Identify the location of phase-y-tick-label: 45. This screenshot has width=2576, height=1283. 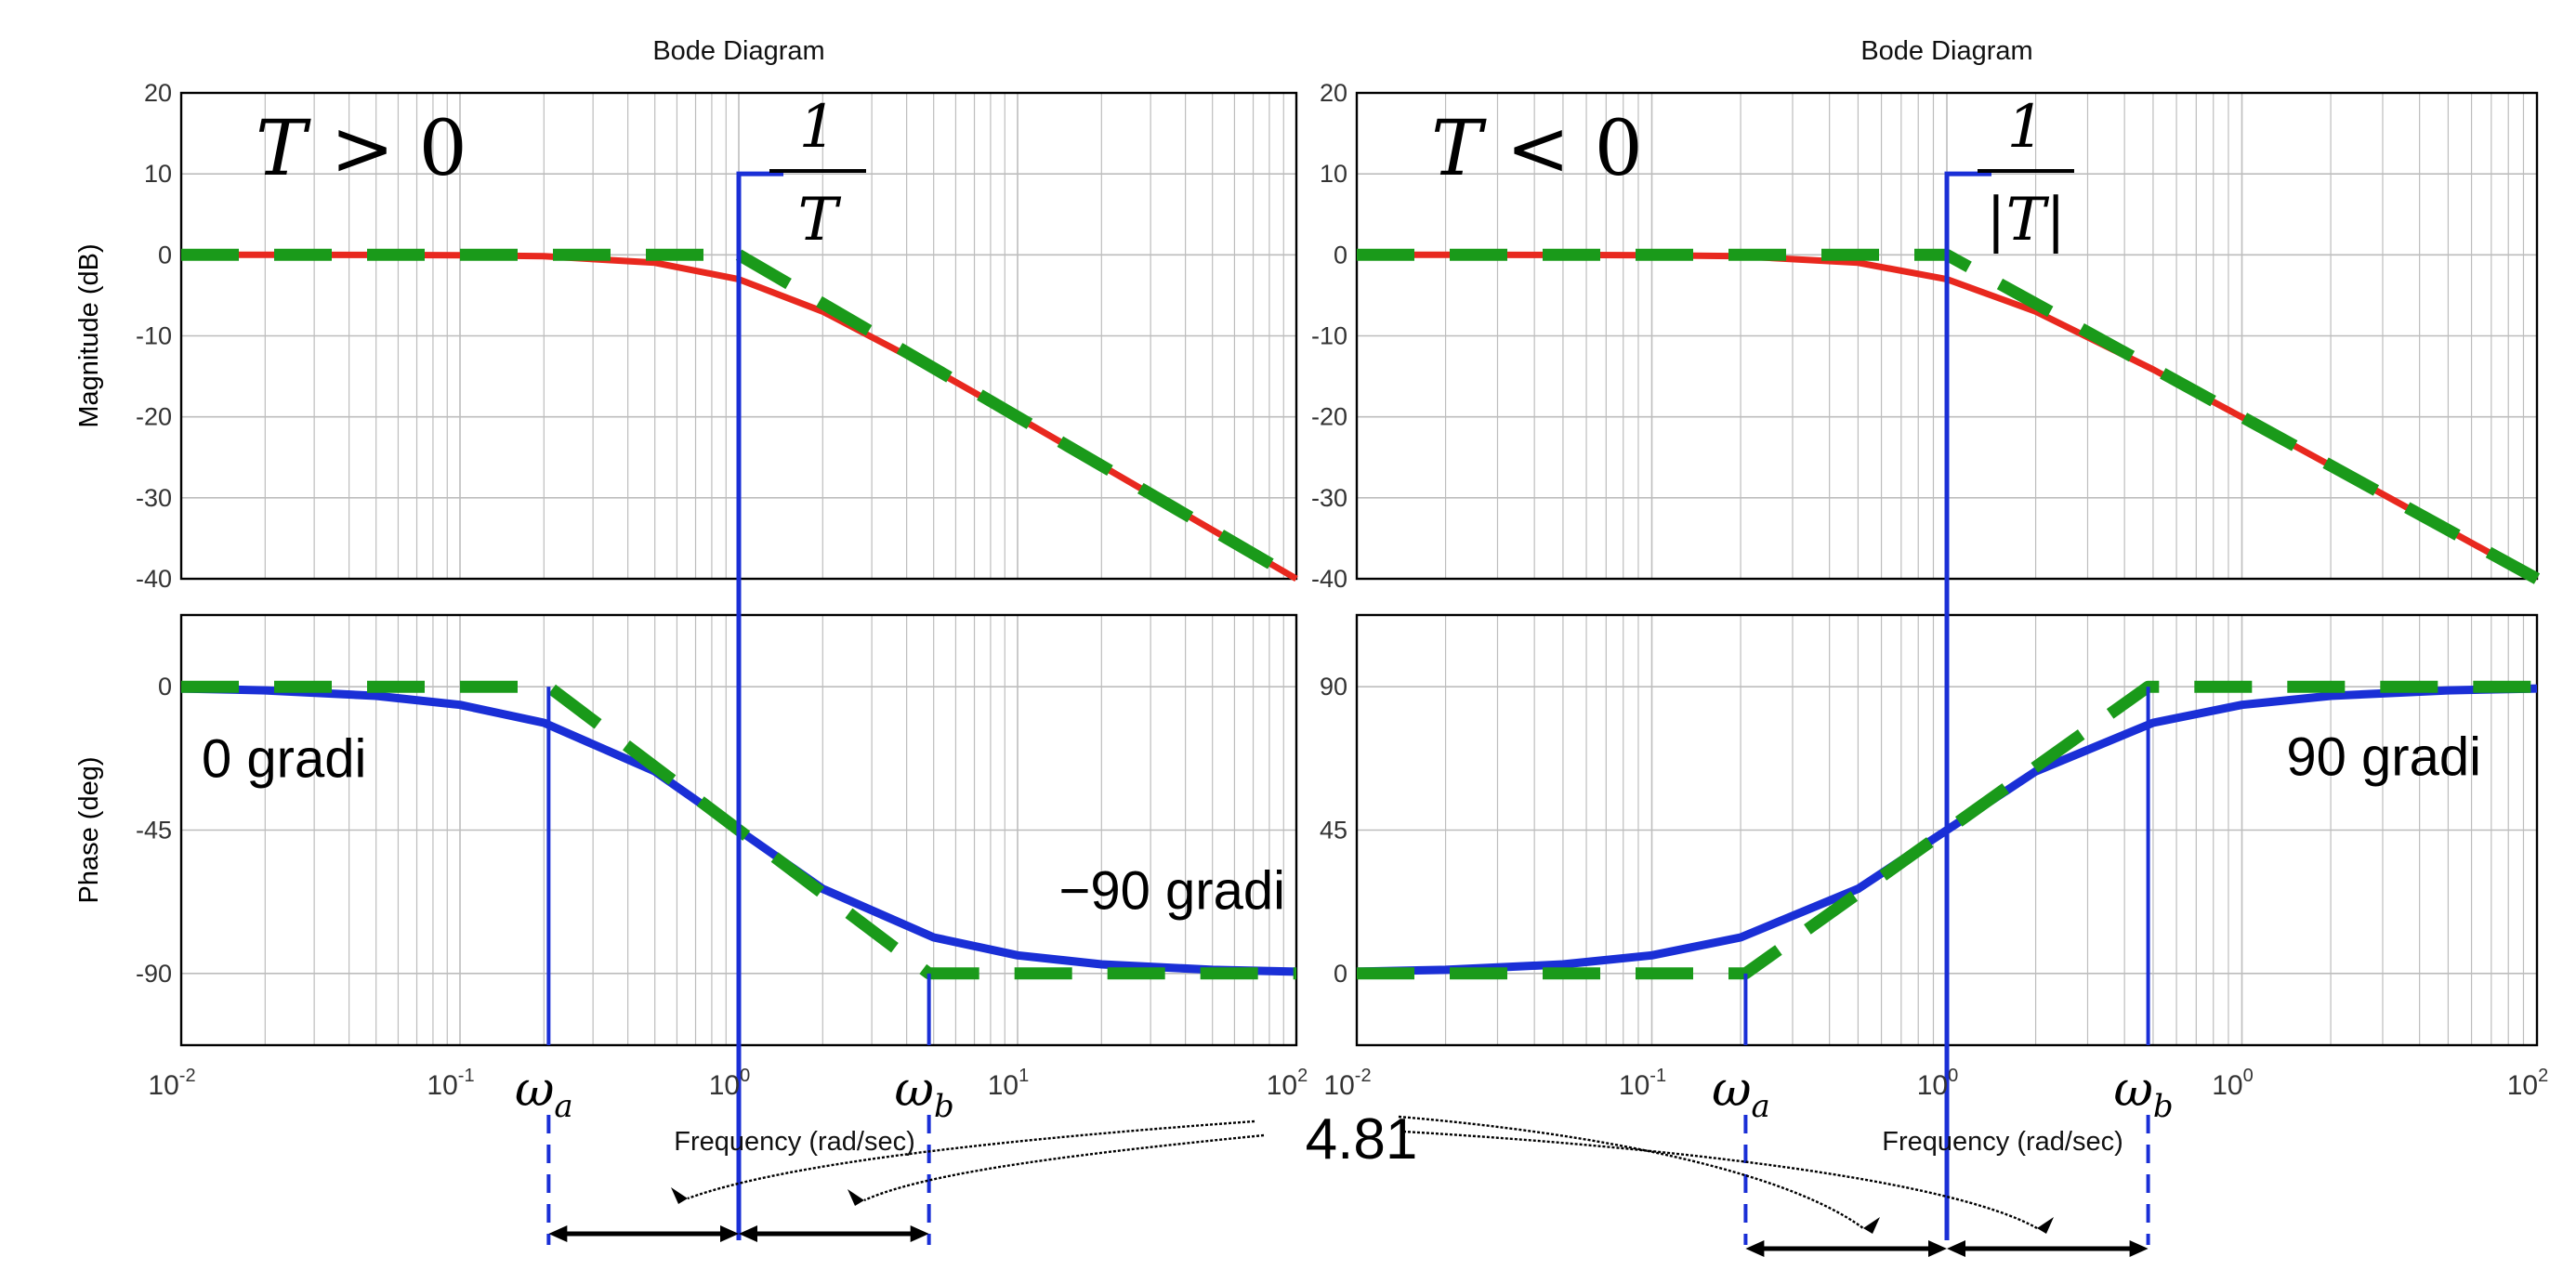
(1333, 830).